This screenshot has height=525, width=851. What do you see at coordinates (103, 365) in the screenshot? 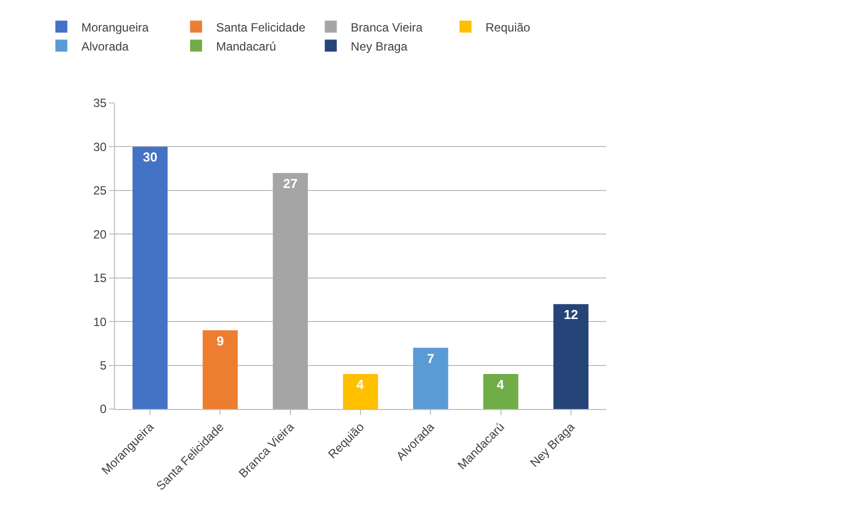
I see `y-tick-label: 5` at bounding box center [103, 365].